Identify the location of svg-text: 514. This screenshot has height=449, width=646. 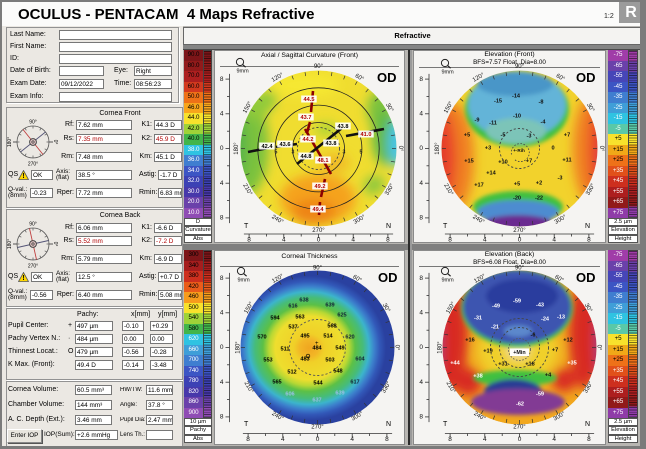
(328, 336).